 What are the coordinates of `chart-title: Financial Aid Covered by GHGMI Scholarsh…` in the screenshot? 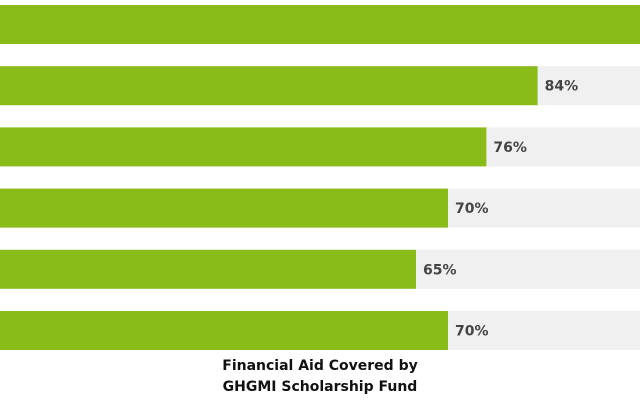 It's located at (320, 376).